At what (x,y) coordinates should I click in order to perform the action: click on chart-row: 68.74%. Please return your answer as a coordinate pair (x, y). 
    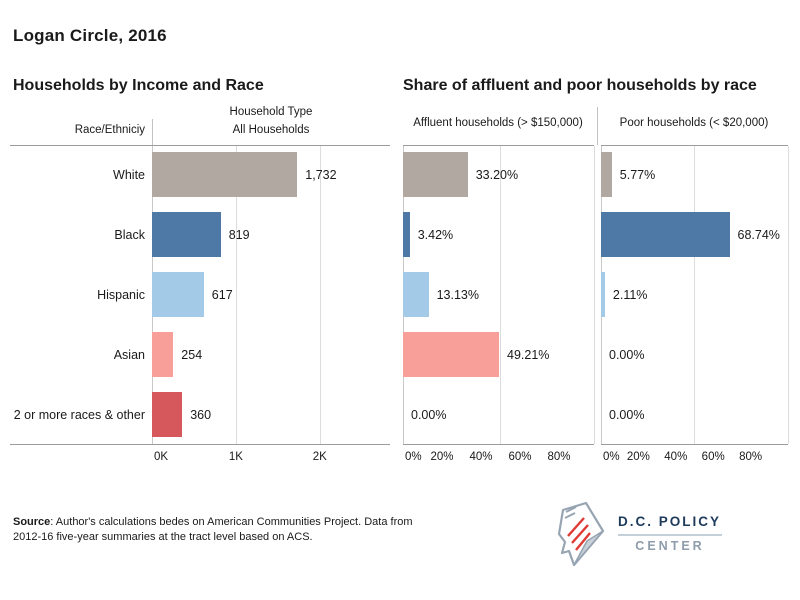
    Looking at the image, I should click on (694, 235).